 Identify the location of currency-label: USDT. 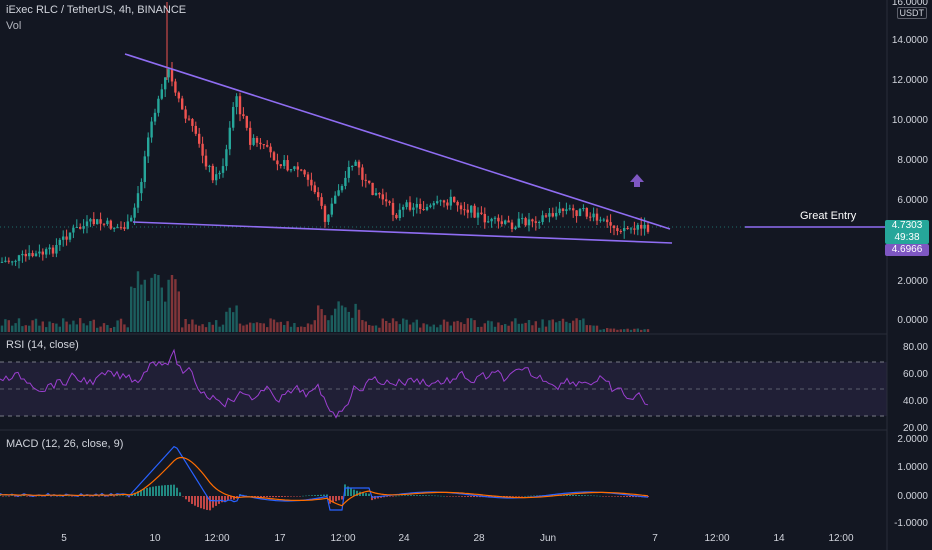
(911, 13).